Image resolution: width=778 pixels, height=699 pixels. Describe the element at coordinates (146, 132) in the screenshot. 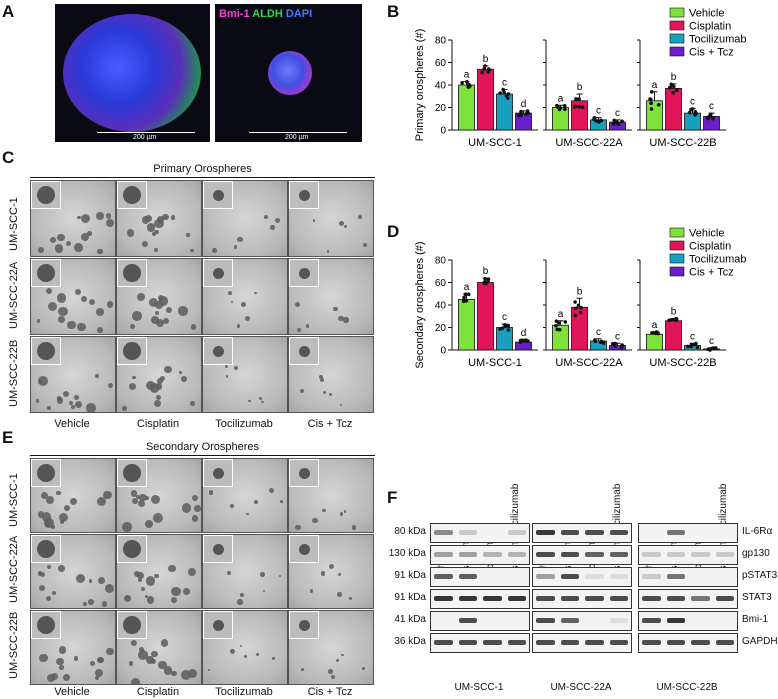

I see `scalebar-line` at that location.